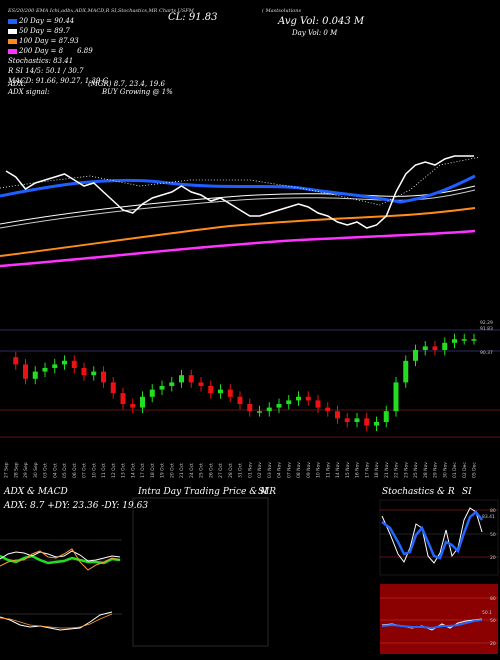 The height and width of the screenshot is (660, 500). I want to click on intraday-panel, so click(200, 572).